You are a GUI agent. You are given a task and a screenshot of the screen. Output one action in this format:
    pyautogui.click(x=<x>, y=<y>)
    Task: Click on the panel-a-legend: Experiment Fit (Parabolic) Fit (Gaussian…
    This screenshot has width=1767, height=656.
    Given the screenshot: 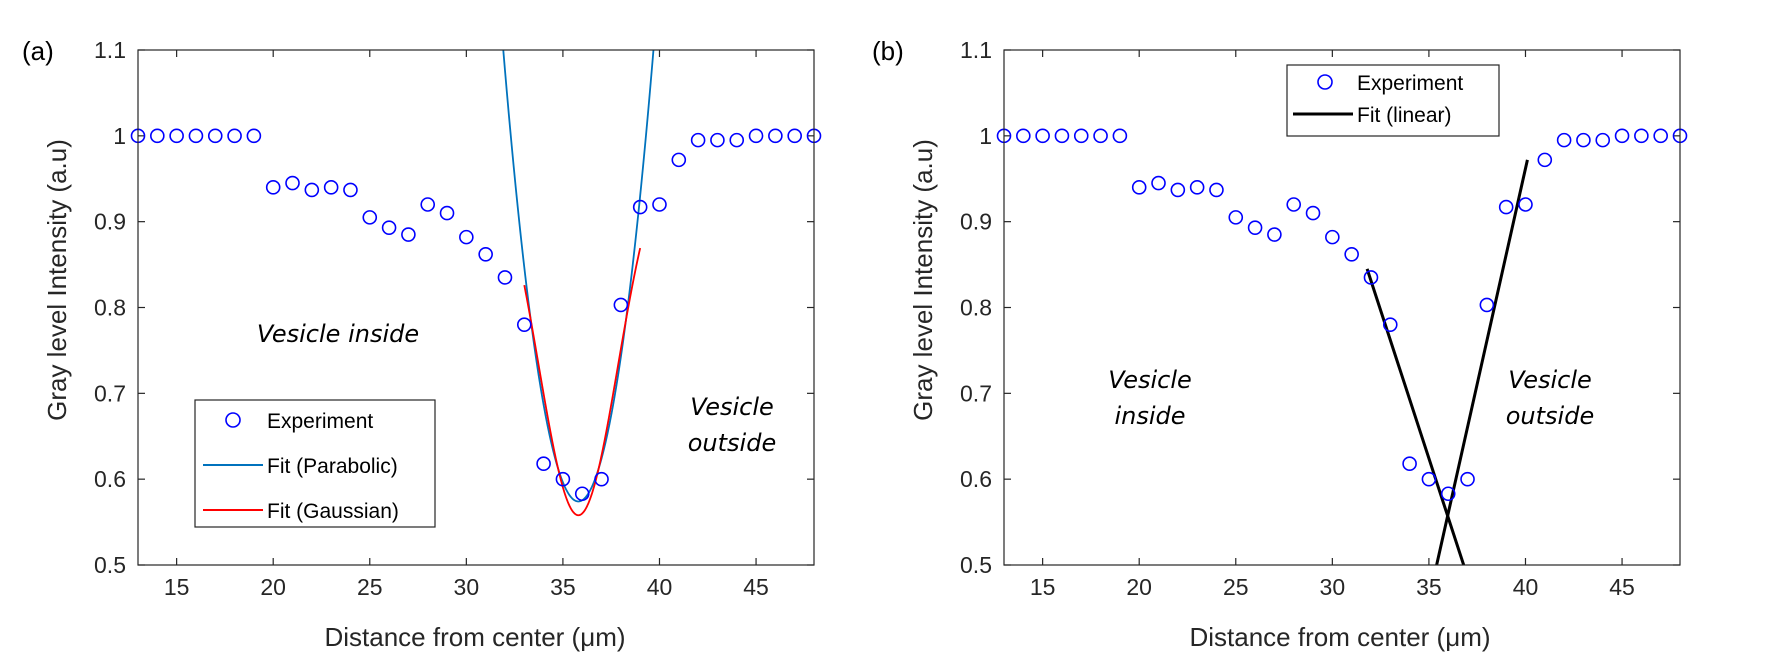 What is the action you would take?
    pyautogui.click(x=315, y=463)
    